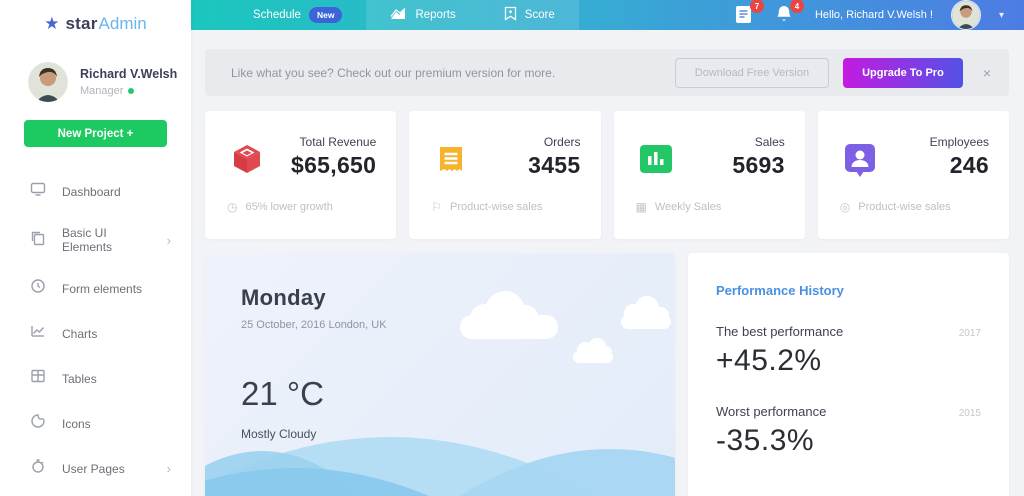 The width and height of the screenshot is (1024, 496). What do you see at coordinates (95, 240) in the screenshot?
I see `sidebar-item-basic-ui-elements: Basic UI Elements ›` at bounding box center [95, 240].